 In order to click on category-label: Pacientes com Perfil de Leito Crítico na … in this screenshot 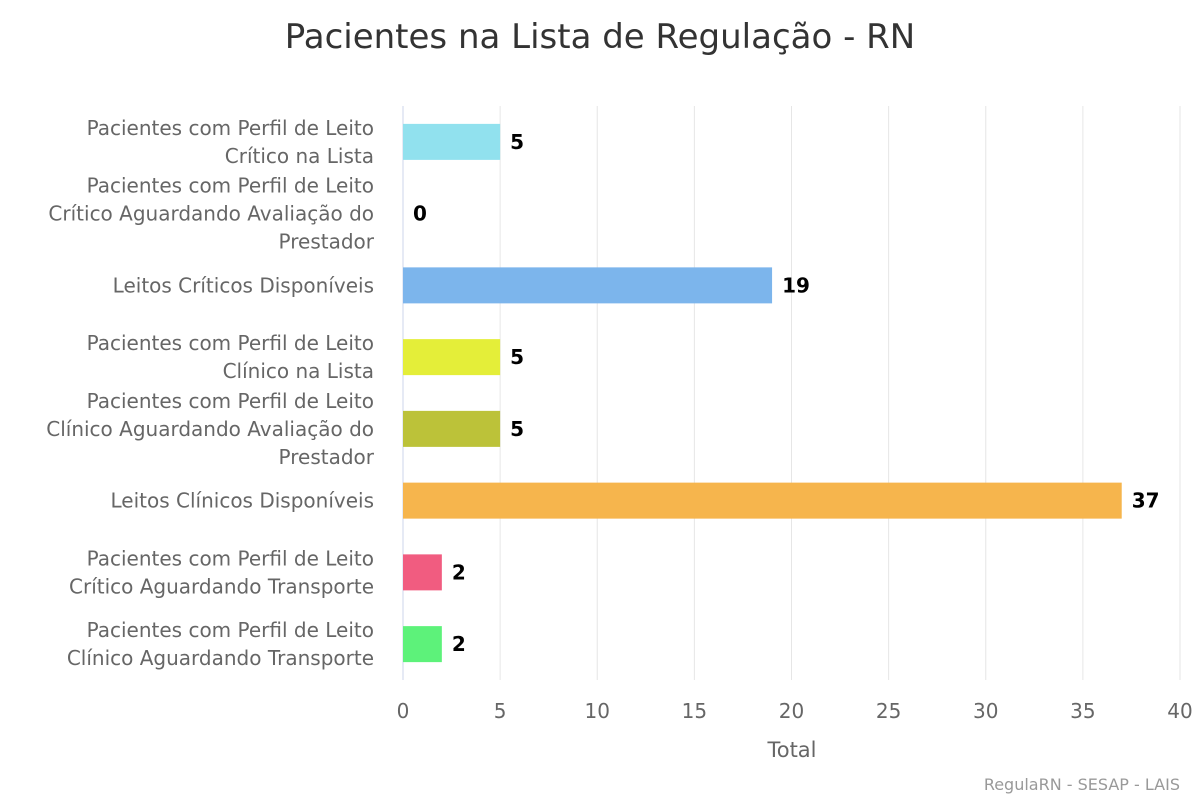, I will do `click(230, 142)`.